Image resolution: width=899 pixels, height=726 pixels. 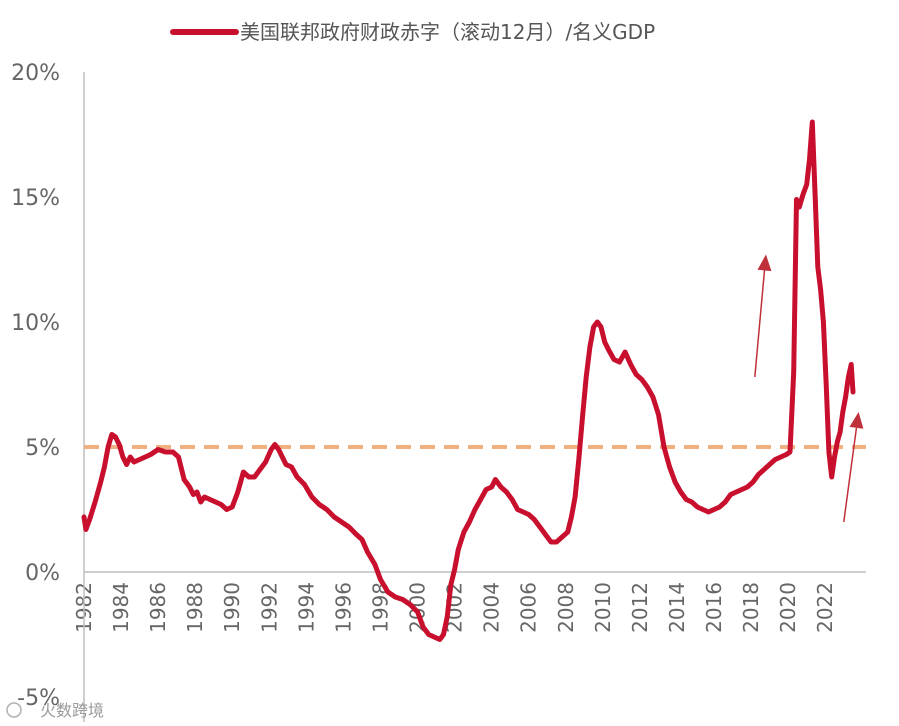 What do you see at coordinates (14, 710) in the screenshot?
I see `watermark-logo-icon` at bounding box center [14, 710].